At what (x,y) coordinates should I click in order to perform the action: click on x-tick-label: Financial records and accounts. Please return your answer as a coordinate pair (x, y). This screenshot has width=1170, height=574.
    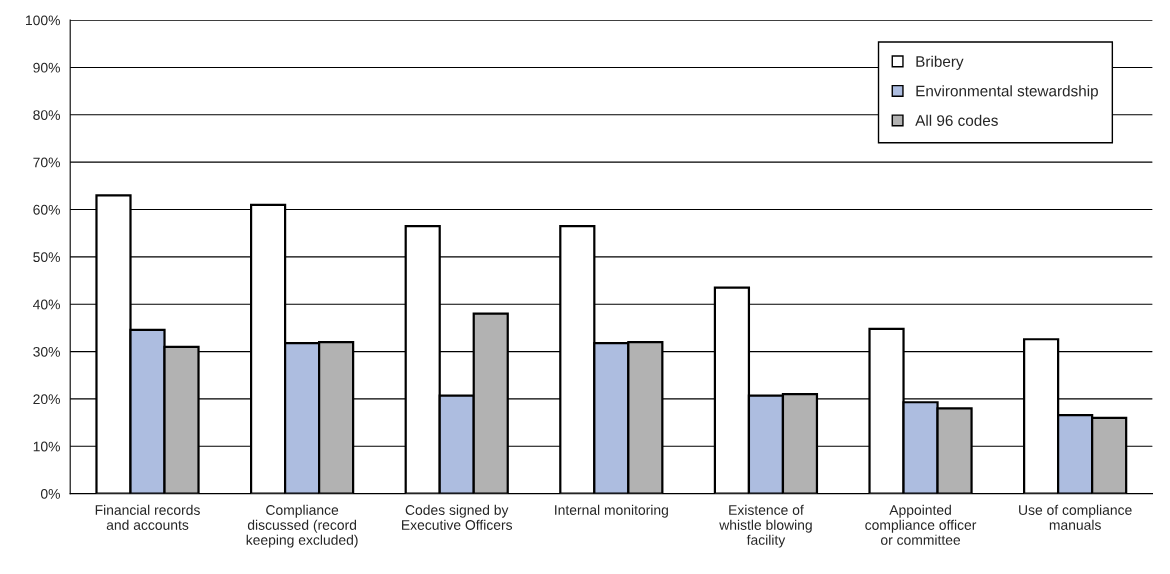
    Looking at the image, I should click on (147, 517).